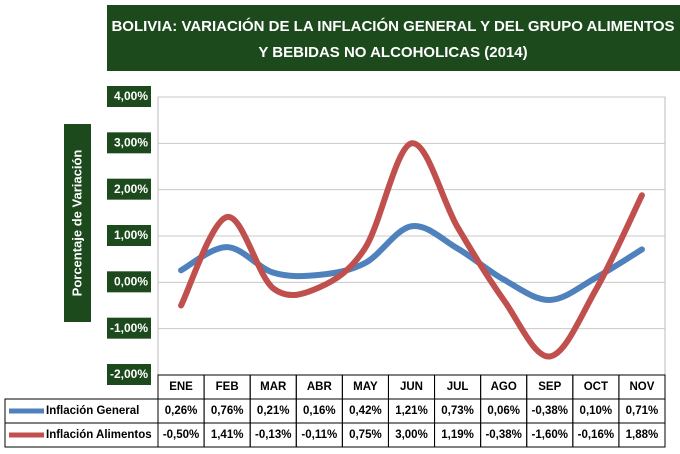 This screenshot has height=454, width=680. I want to click on data-label: -0,13%, so click(273, 435).